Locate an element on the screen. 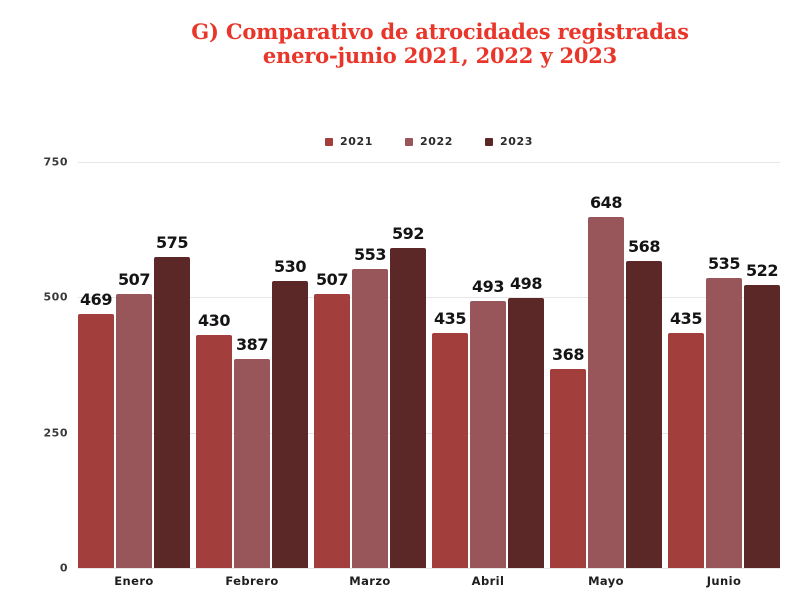  bar-junio-2023 is located at coordinates (762, 426).